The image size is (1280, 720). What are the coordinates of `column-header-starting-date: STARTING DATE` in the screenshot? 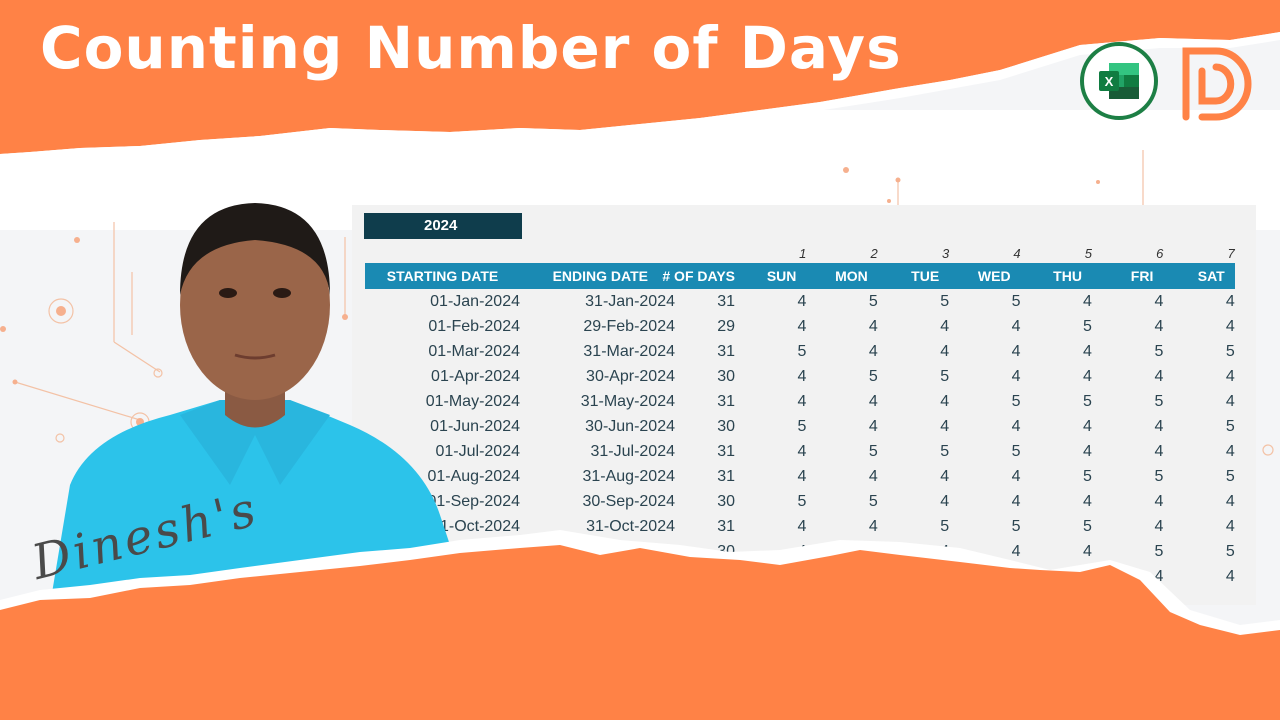 It's located at (442, 276).